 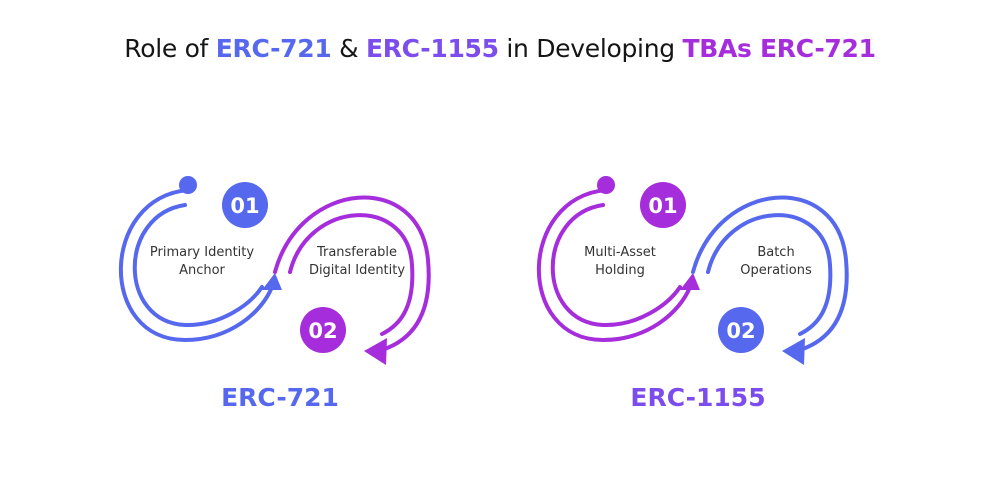 I want to click on item-label-line2: Anchor, so click(x=202, y=270).